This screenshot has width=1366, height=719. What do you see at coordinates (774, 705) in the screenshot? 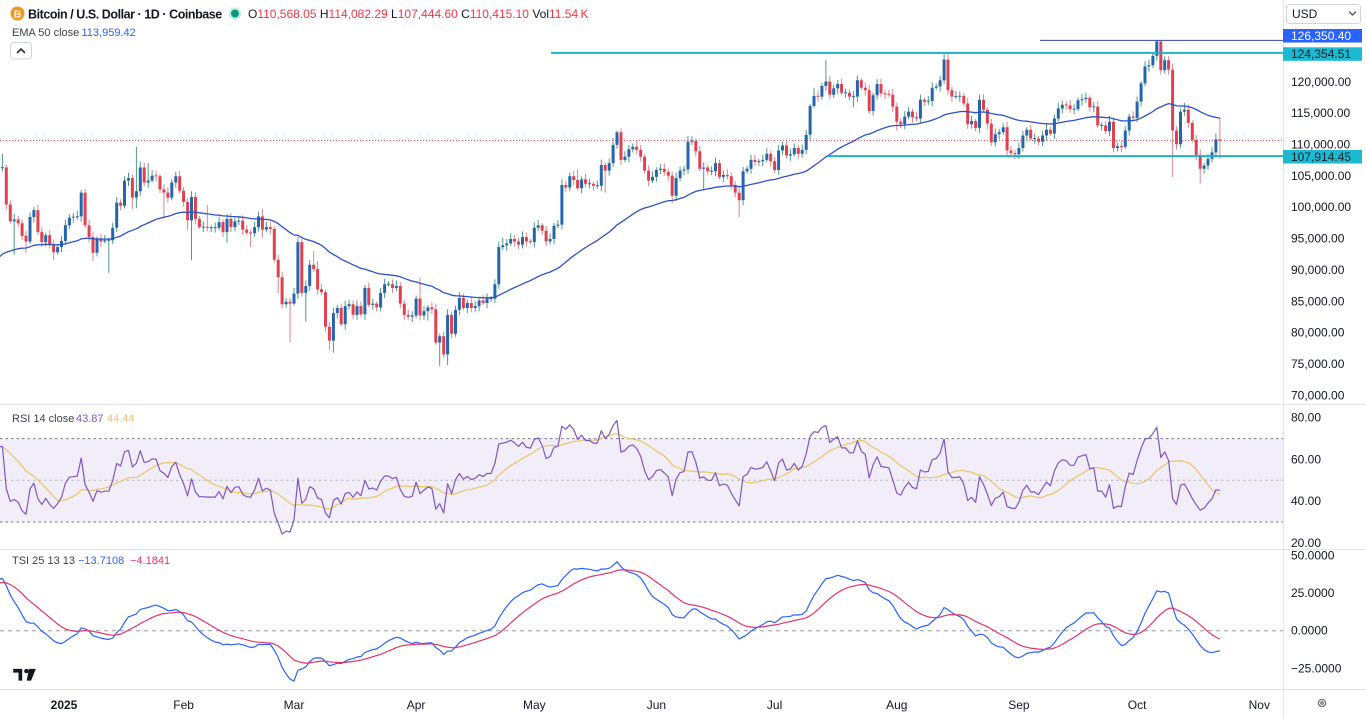
I see `svg-text: Jul` at bounding box center [774, 705].